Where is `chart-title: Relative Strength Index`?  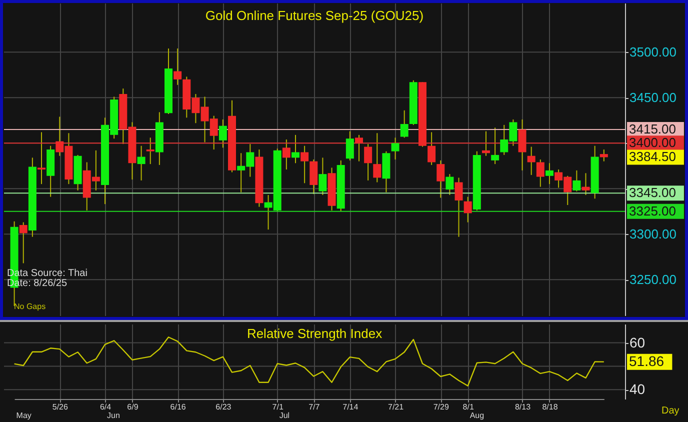
chart-title: Relative Strength Index is located at coordinates (314, 333).